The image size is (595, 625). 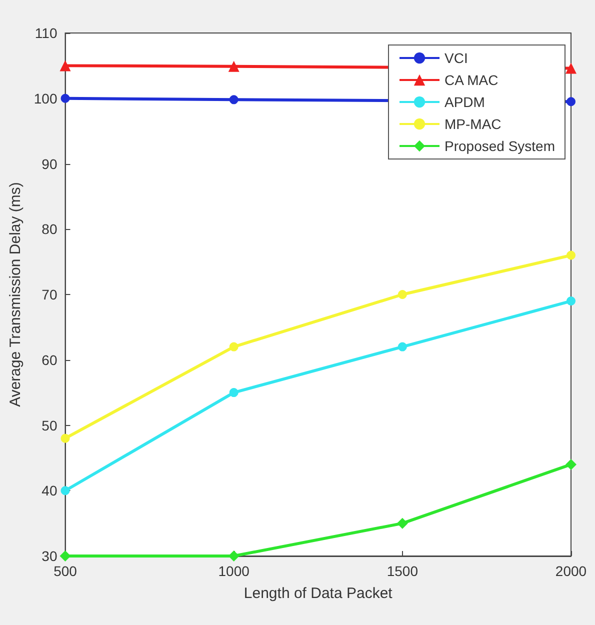 I want to click on y-tick-label: 70, so click(x=50, y=294).